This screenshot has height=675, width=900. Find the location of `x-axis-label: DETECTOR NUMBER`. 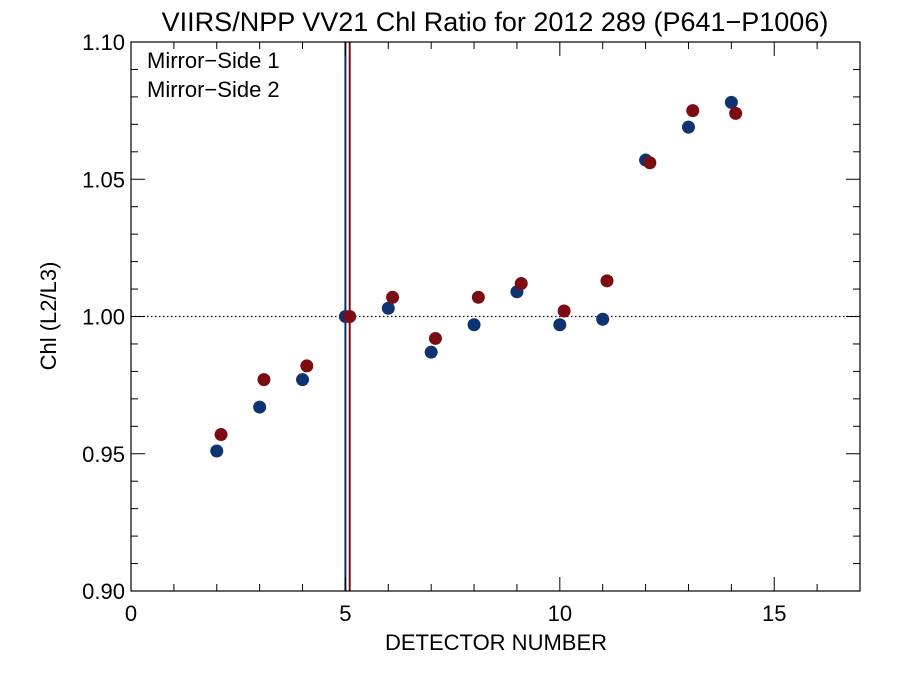

x-axis-label: DETECTOR NUMBER is located at coordinates (496, 642).